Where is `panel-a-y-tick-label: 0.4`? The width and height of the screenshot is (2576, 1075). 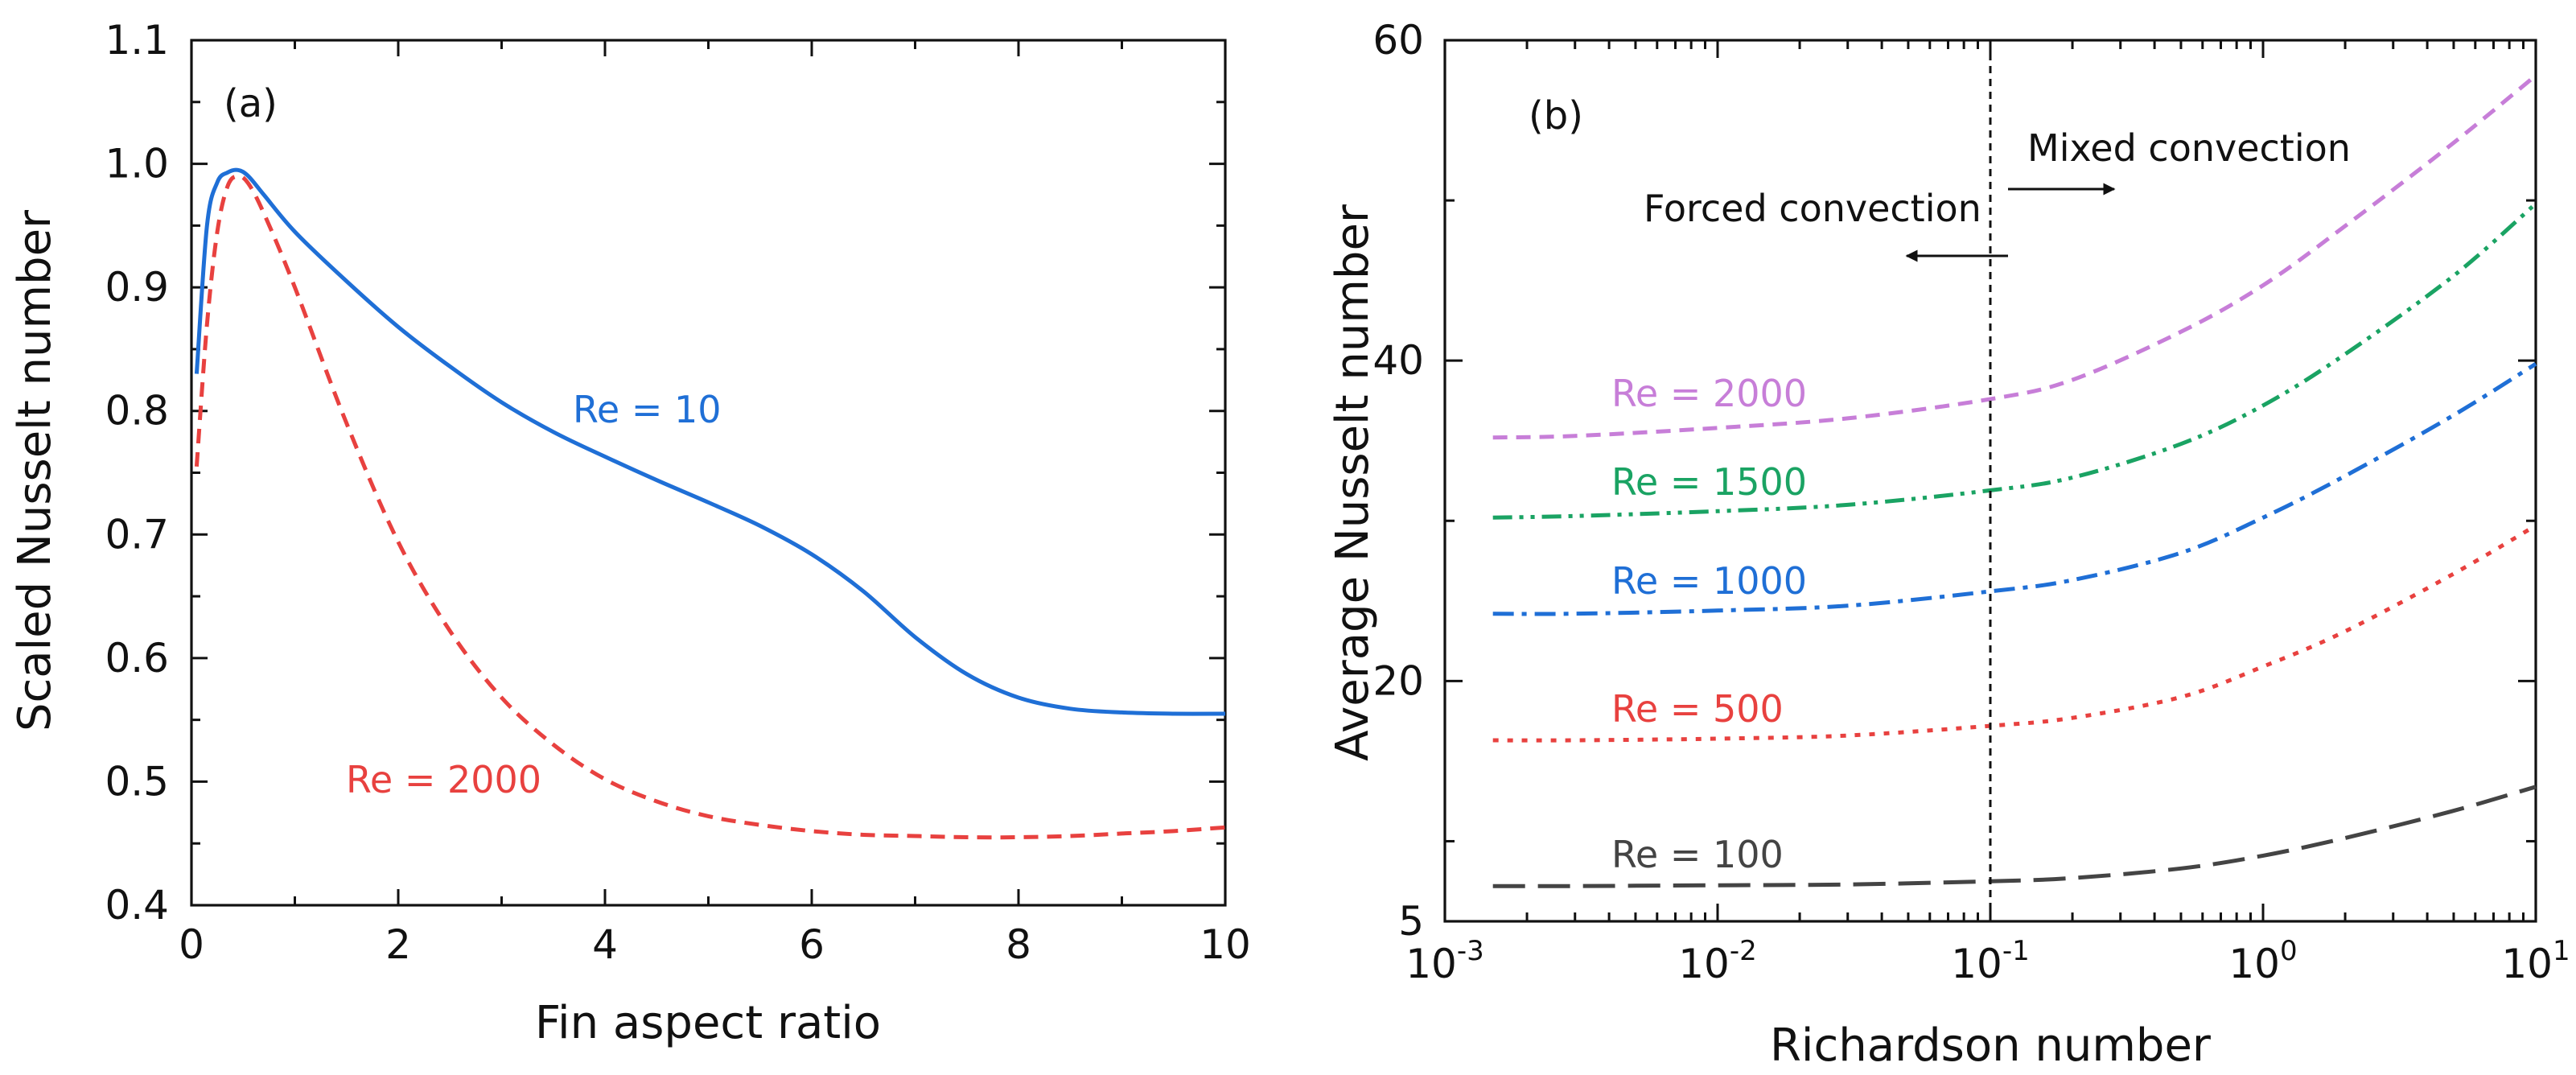
panel-a-y-tick-label: 0.4 is located at coordinates (137, 905).